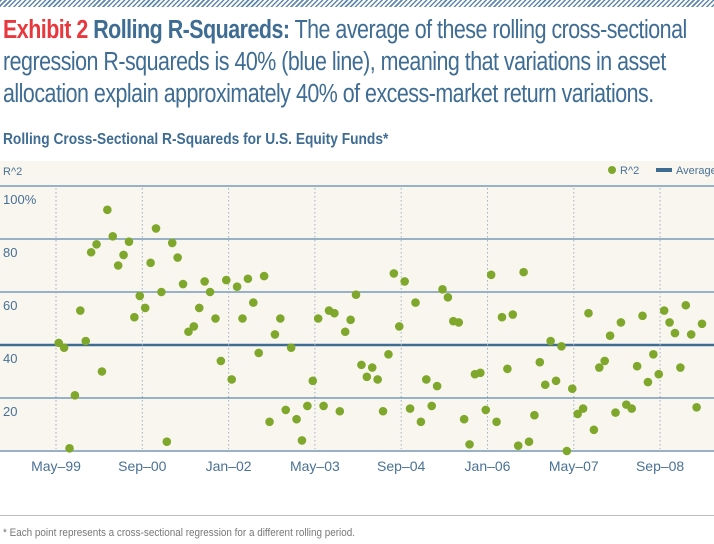  Describe the element at coordinates (315, 466) in the screenshot. I see `x-tick-label: May–03` at that location.